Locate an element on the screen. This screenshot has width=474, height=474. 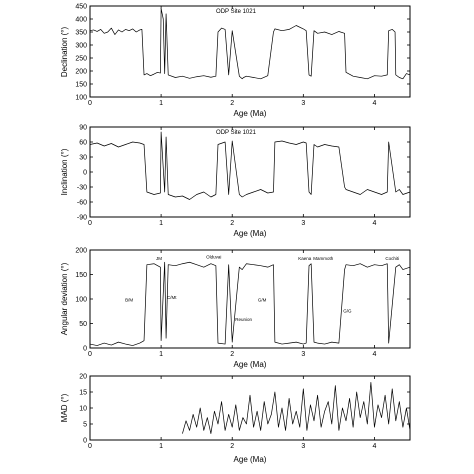
ytick-label: 30 is located at coordinates (83, 158).